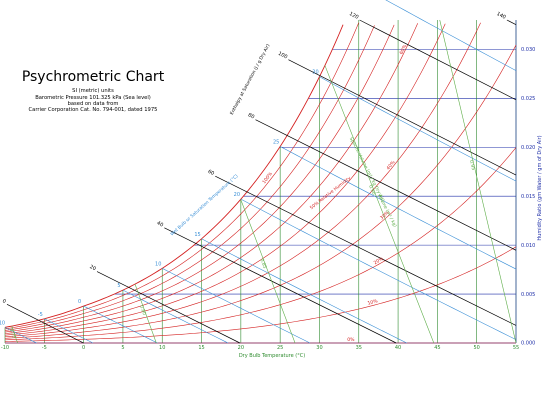 The image size is (547, 400). I want to click on rh-label: 10%, so click(373, 302).